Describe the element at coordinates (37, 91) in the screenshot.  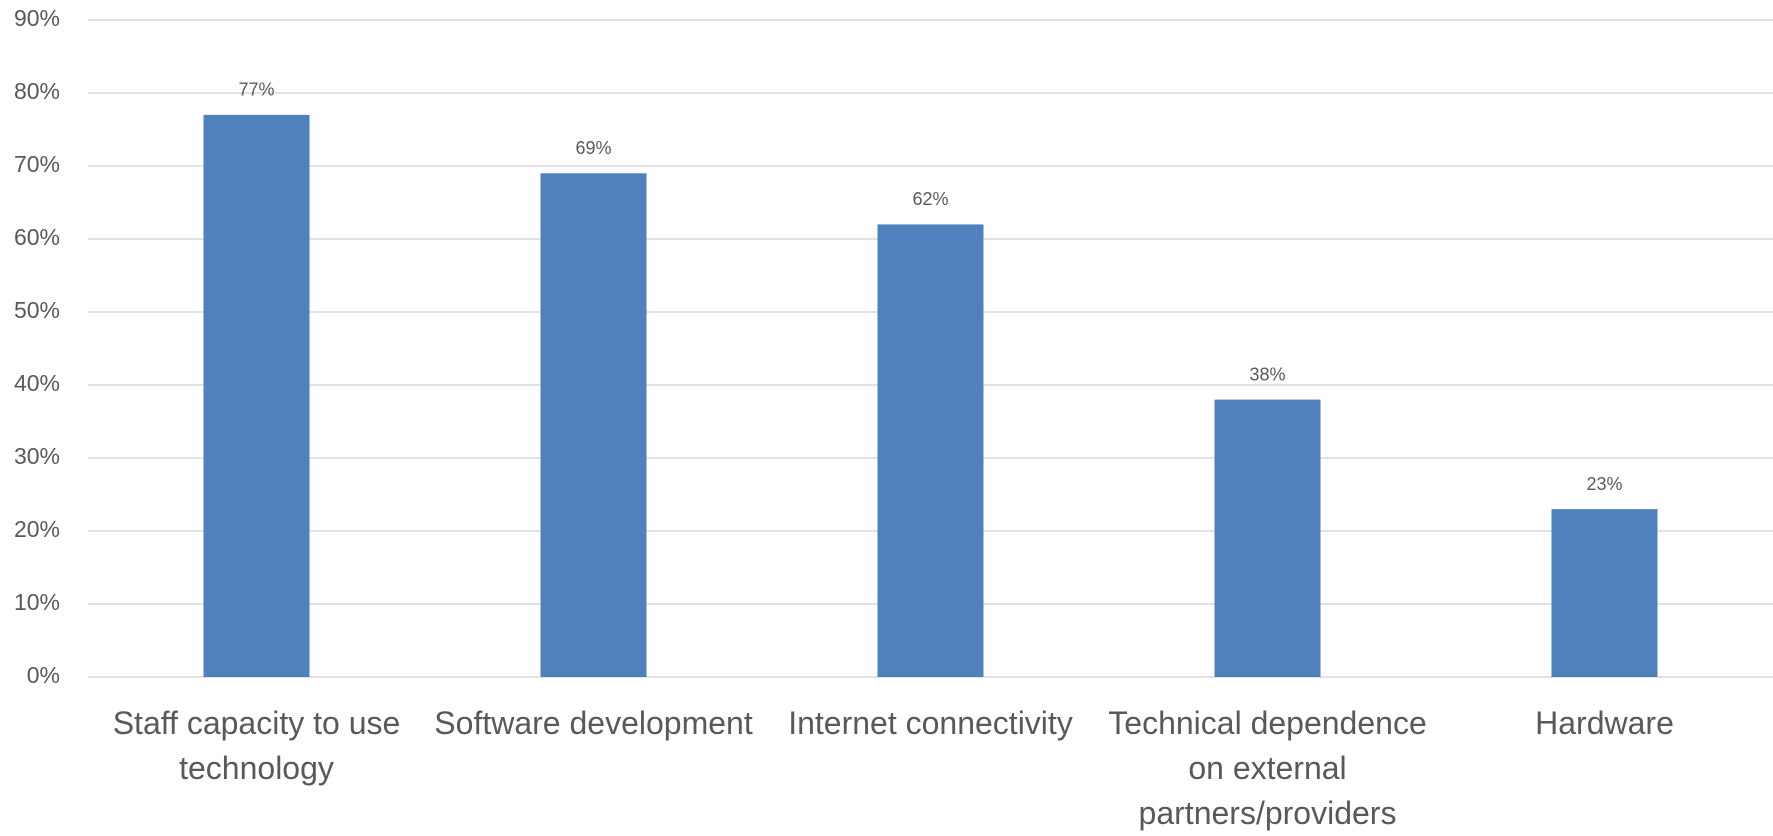
I see `y-tick-label: 80%` at that location.